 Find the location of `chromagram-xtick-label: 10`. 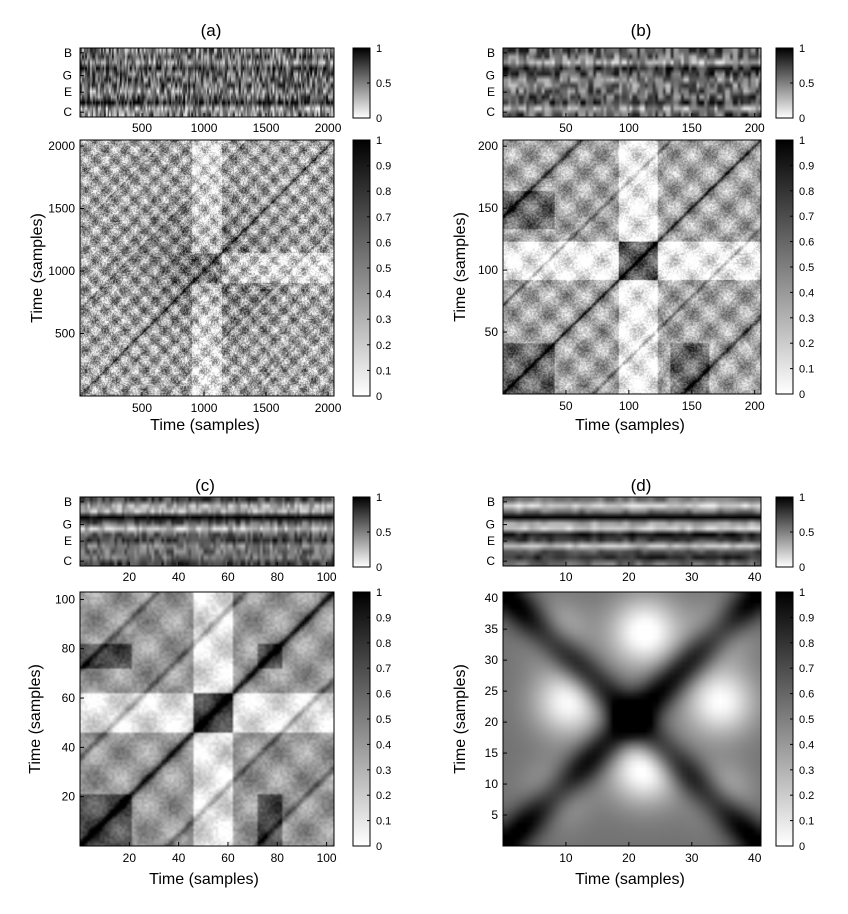

chromagram-xtick-label: 10 is located at coordinates (566, 577).